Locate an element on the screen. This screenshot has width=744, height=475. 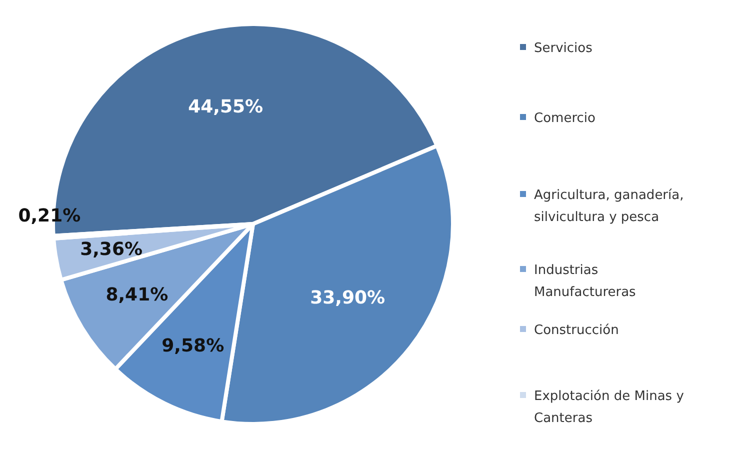
legend-label: Servicios is located at coordinates (563, 48).